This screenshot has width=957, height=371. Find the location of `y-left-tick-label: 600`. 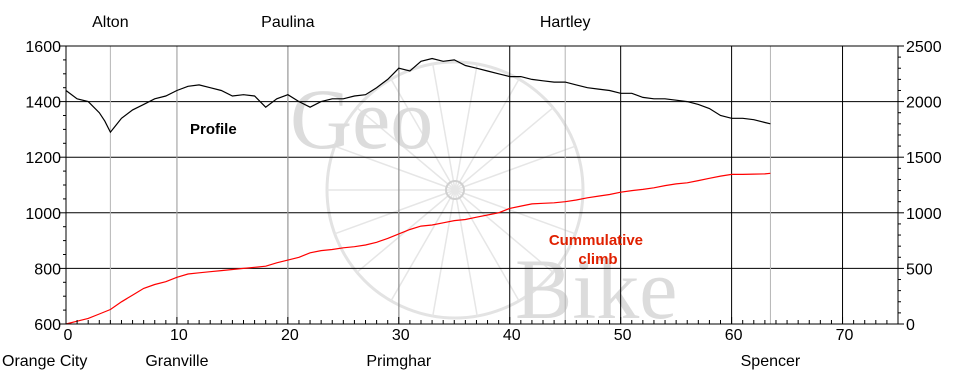

y-left-tick-label: 600 is located at coordinates (47, 325).